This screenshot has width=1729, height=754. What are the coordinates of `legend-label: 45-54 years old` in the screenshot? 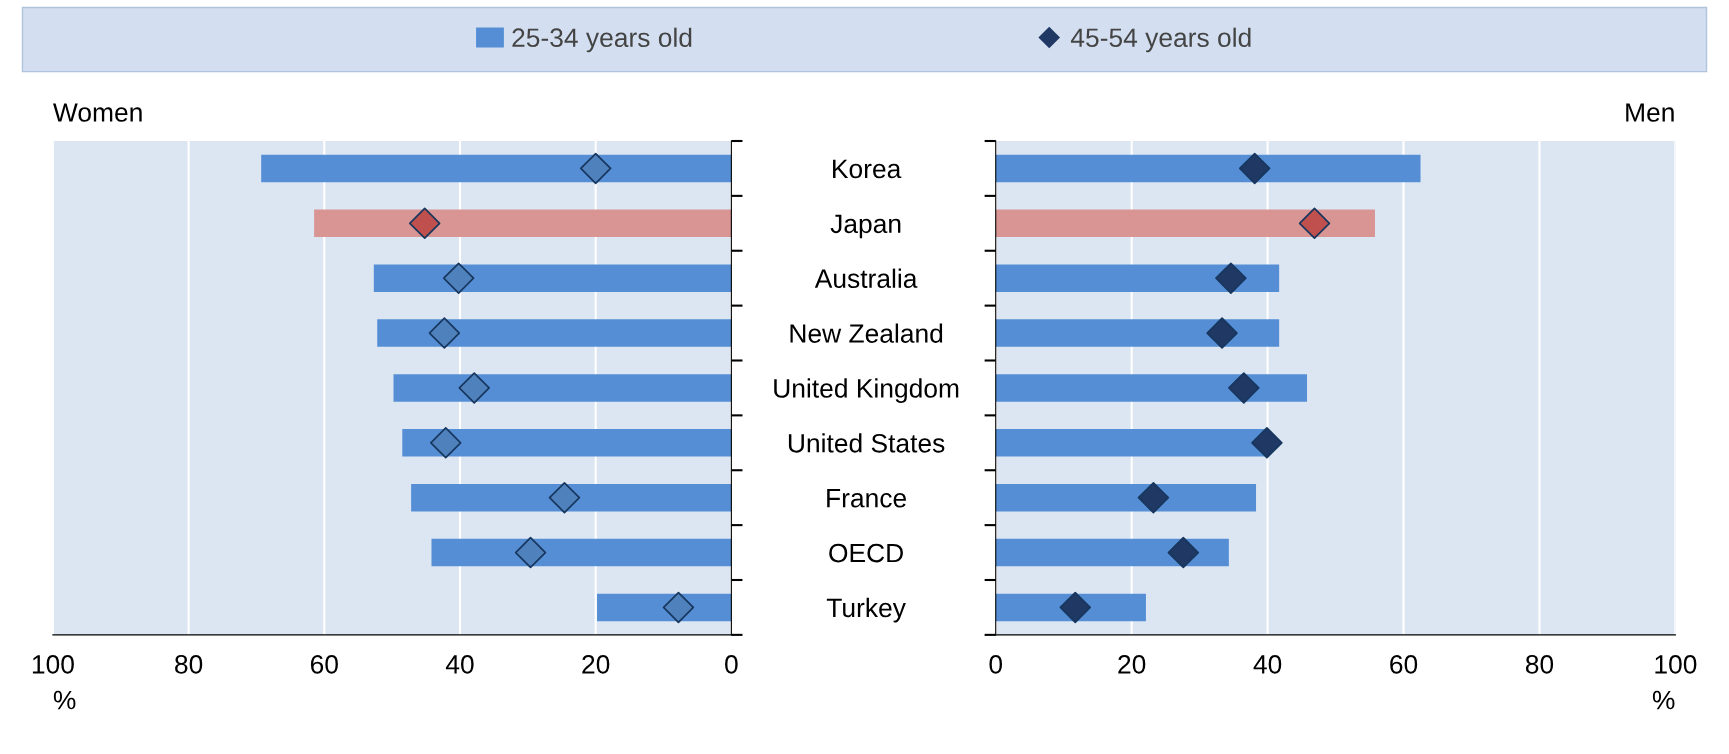 It's located at (1160, 40).